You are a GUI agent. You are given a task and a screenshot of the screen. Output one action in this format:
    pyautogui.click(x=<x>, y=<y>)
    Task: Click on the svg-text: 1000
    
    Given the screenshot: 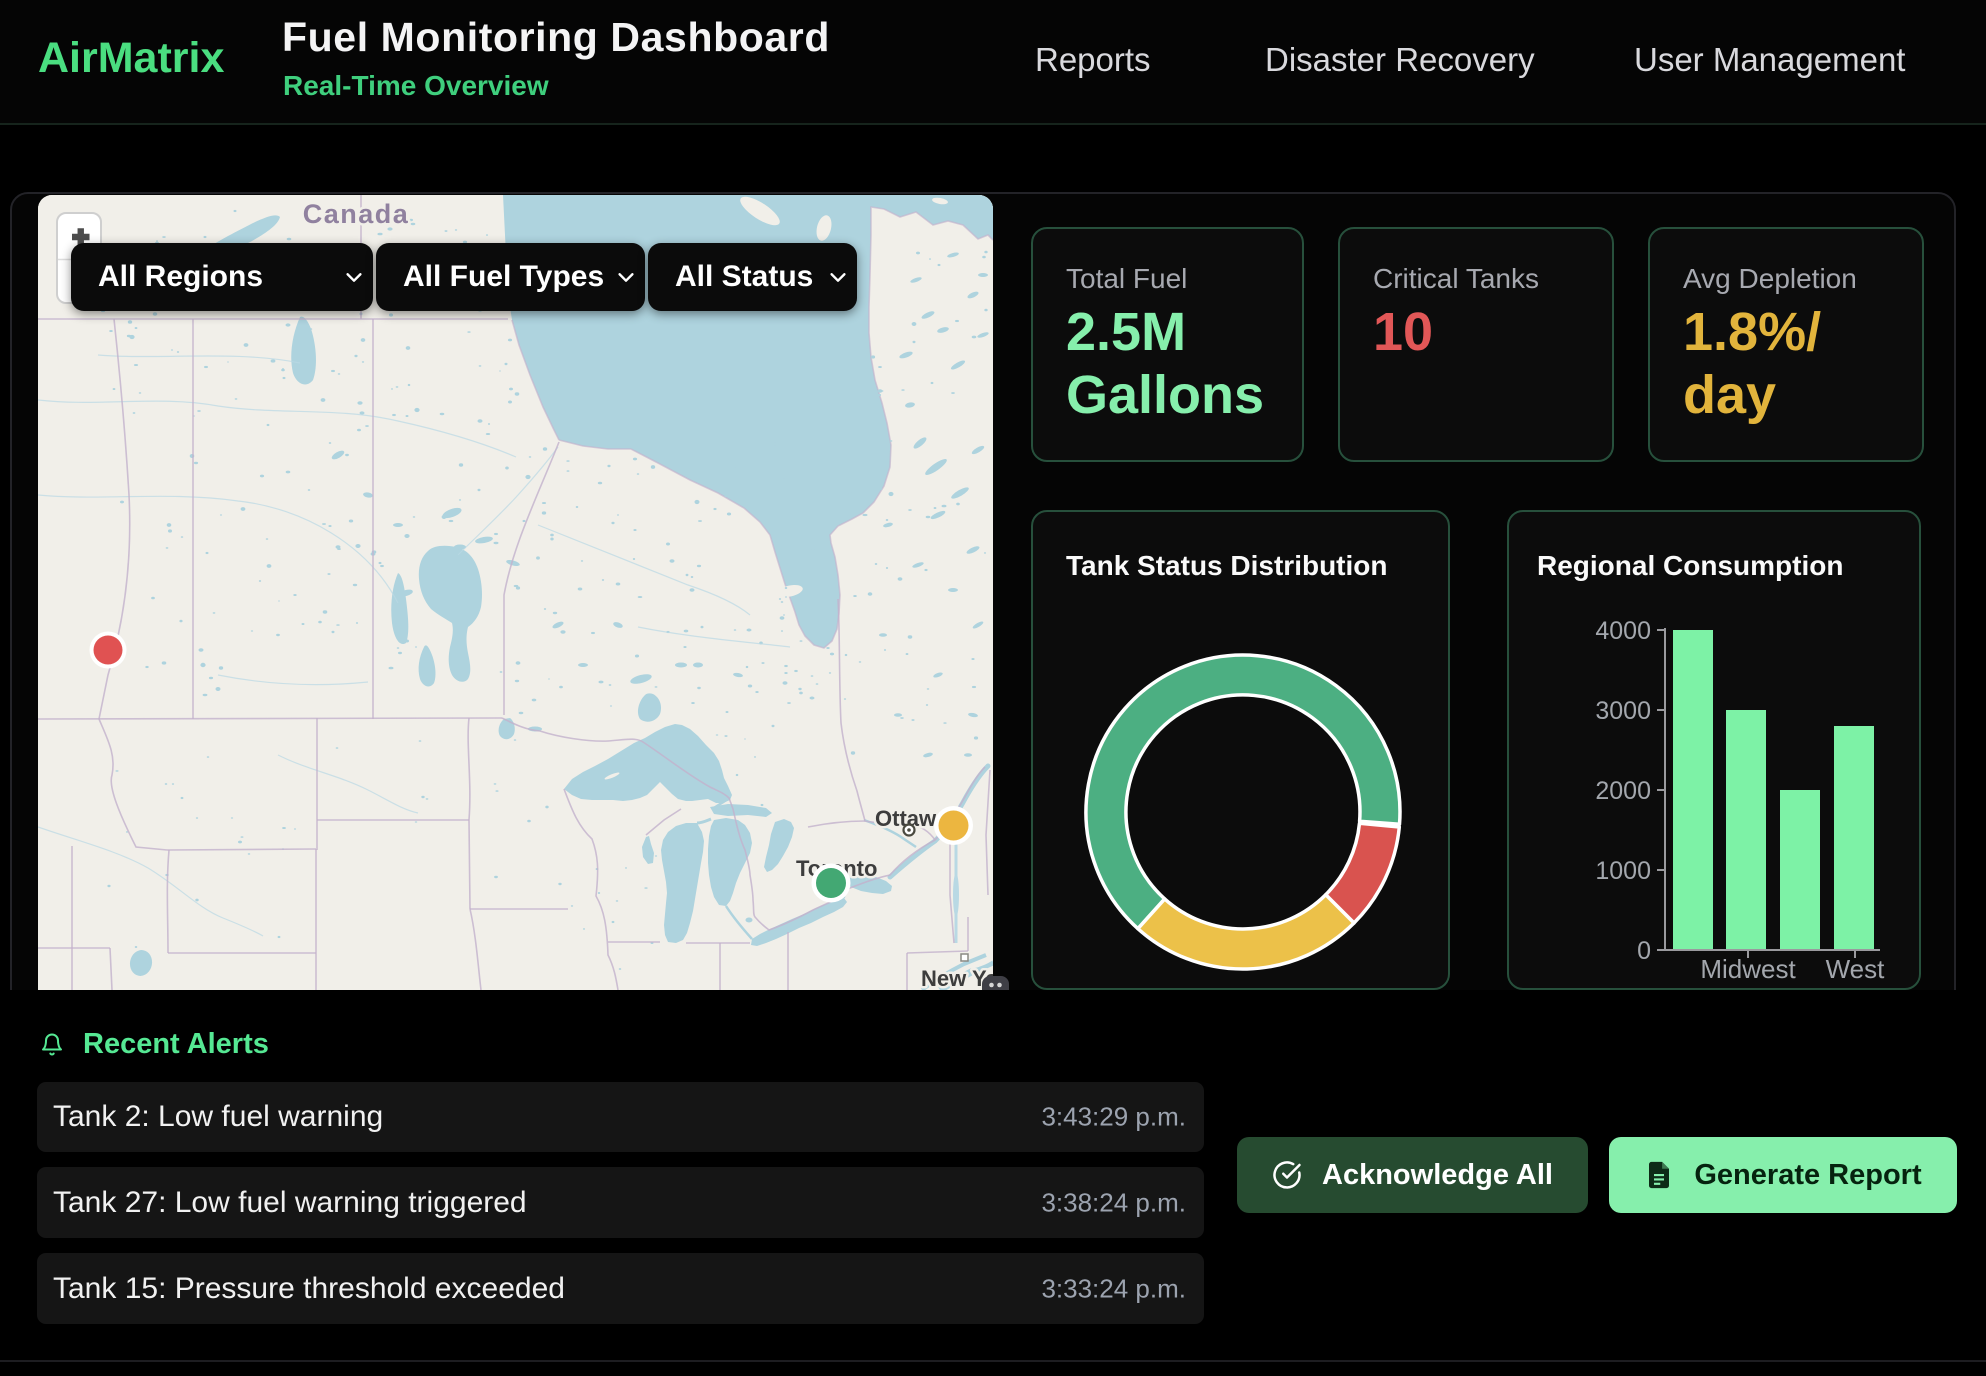 What is the action you would take?
    pyautogui.click(x=1623, y=871)
    